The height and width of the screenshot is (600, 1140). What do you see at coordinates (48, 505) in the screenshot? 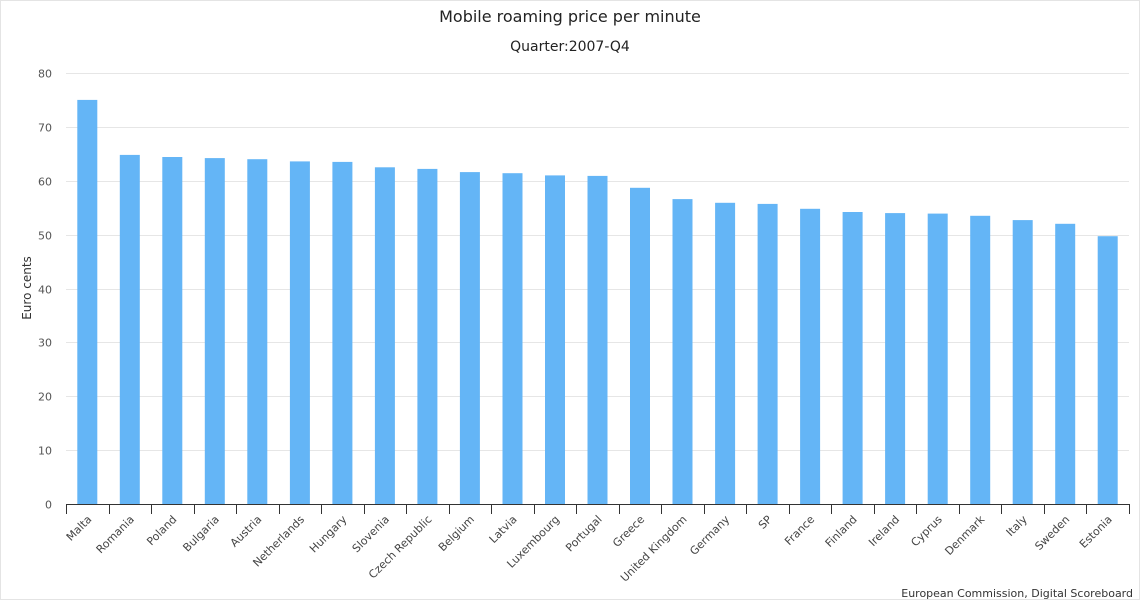
I see `y-tick-label: 0` at bounding box center [48, 505].